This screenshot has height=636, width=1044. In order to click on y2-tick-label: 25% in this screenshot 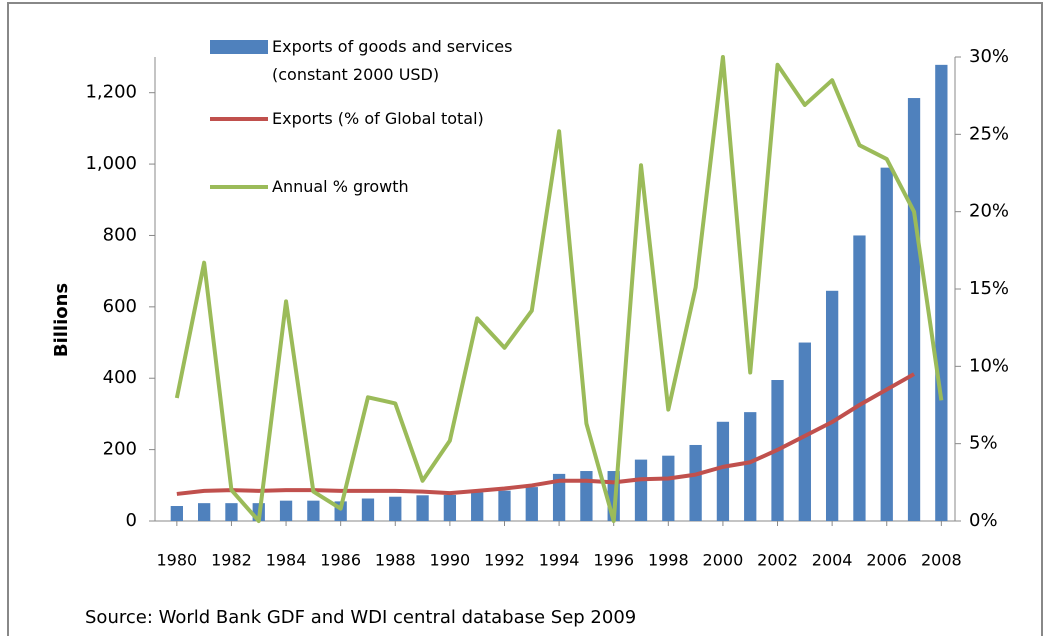, I will do `click(989, 133)`.